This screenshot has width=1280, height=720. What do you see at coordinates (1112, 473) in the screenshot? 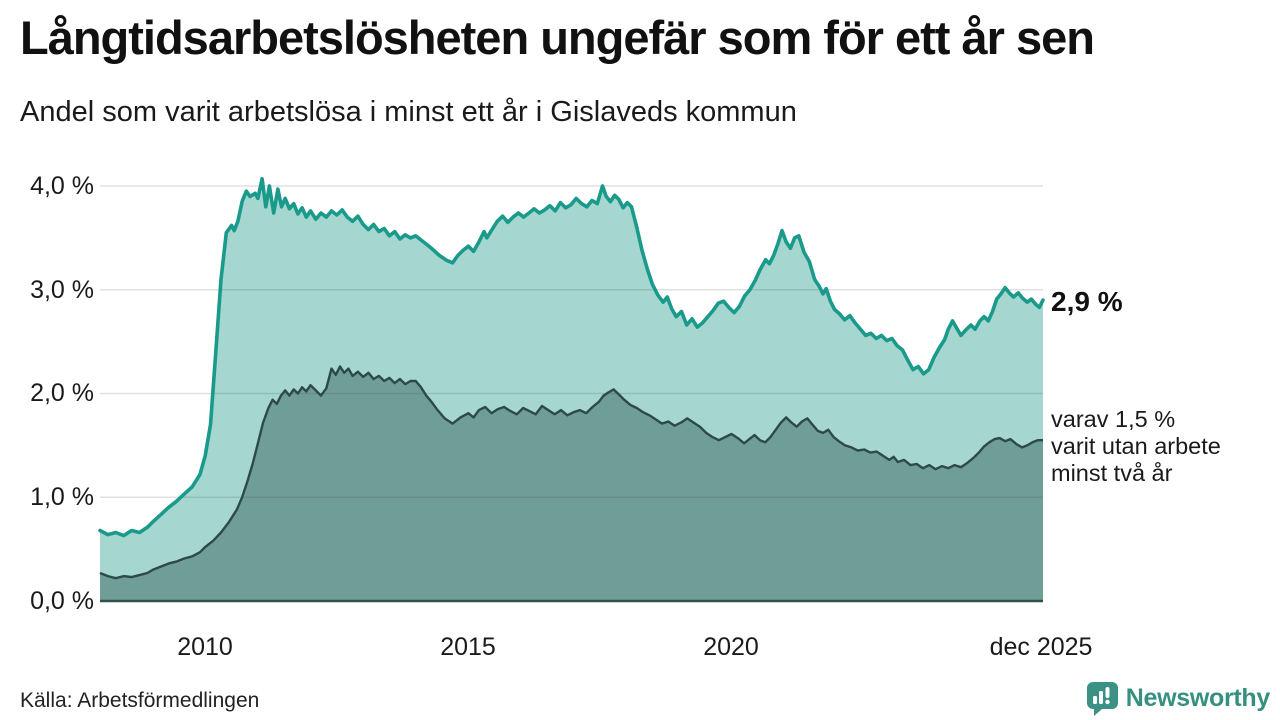
I see `annotation-line-3: minst två år` at bounding box center [1112, 473].